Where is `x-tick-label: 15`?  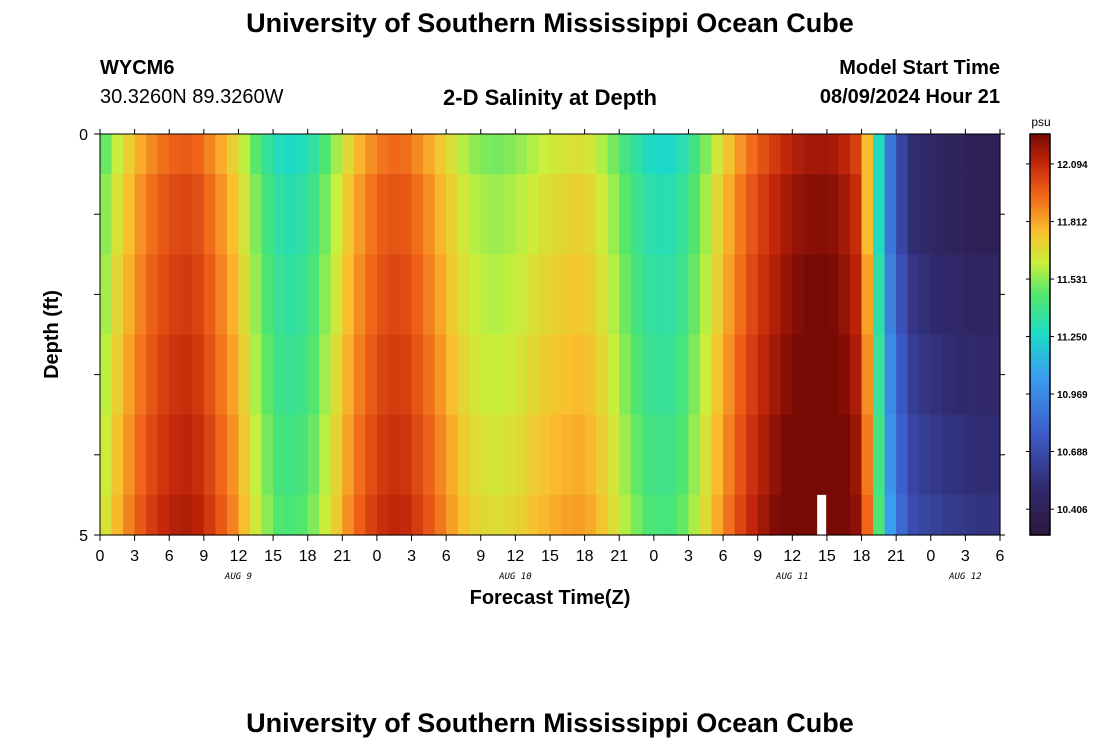
x-tick-label: 15 is located at coordinates (550, 556).